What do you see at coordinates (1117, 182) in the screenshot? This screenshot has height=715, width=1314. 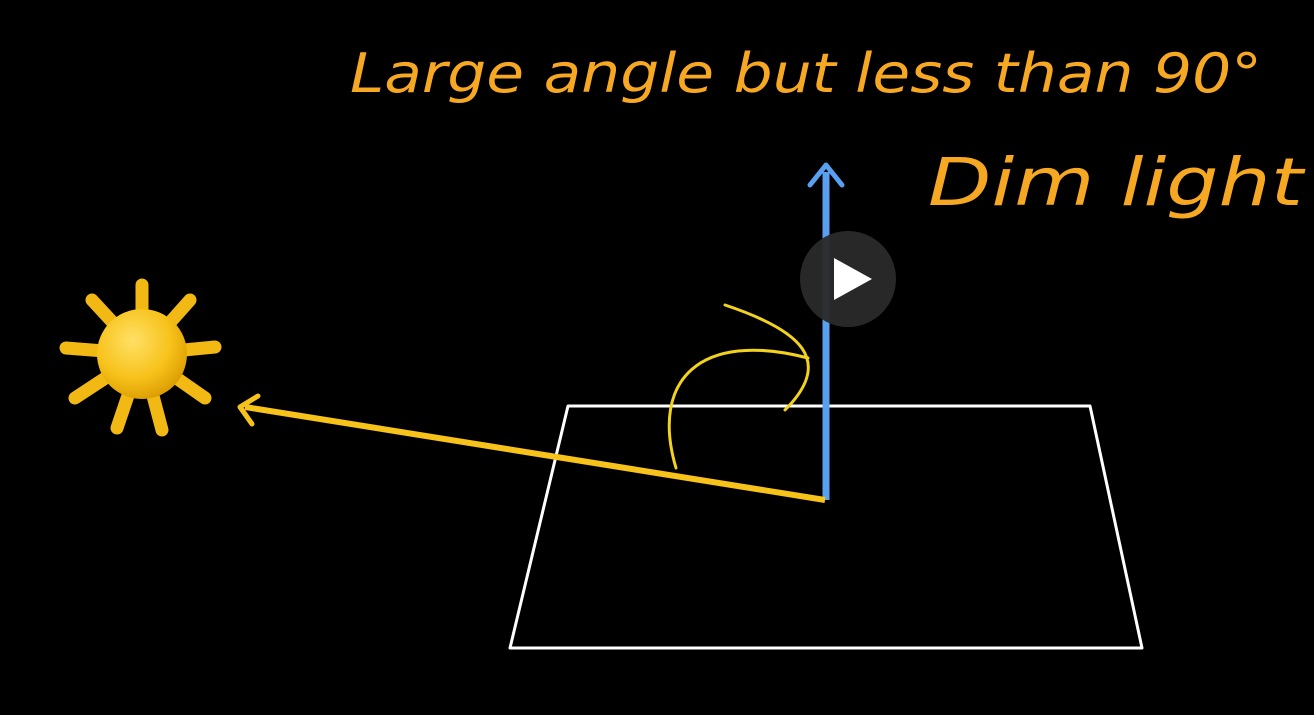 I see `annotation-right: Dim light` at bounding box center [1117, 182].